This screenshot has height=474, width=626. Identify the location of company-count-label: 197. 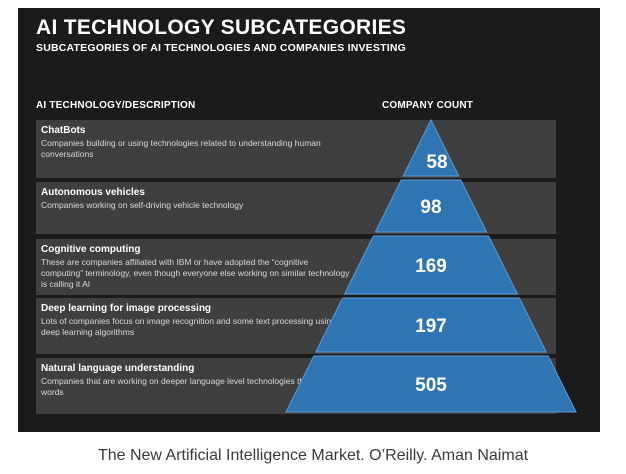
(431, 326).